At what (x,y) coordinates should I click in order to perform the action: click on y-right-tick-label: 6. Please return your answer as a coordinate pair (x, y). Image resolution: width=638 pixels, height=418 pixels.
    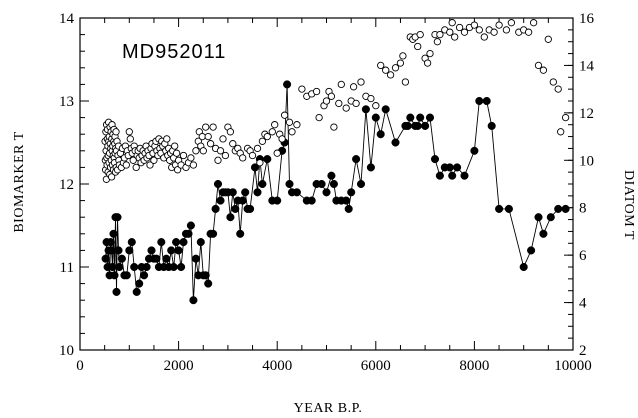
    Looking at the image, I should click on (583, 256).